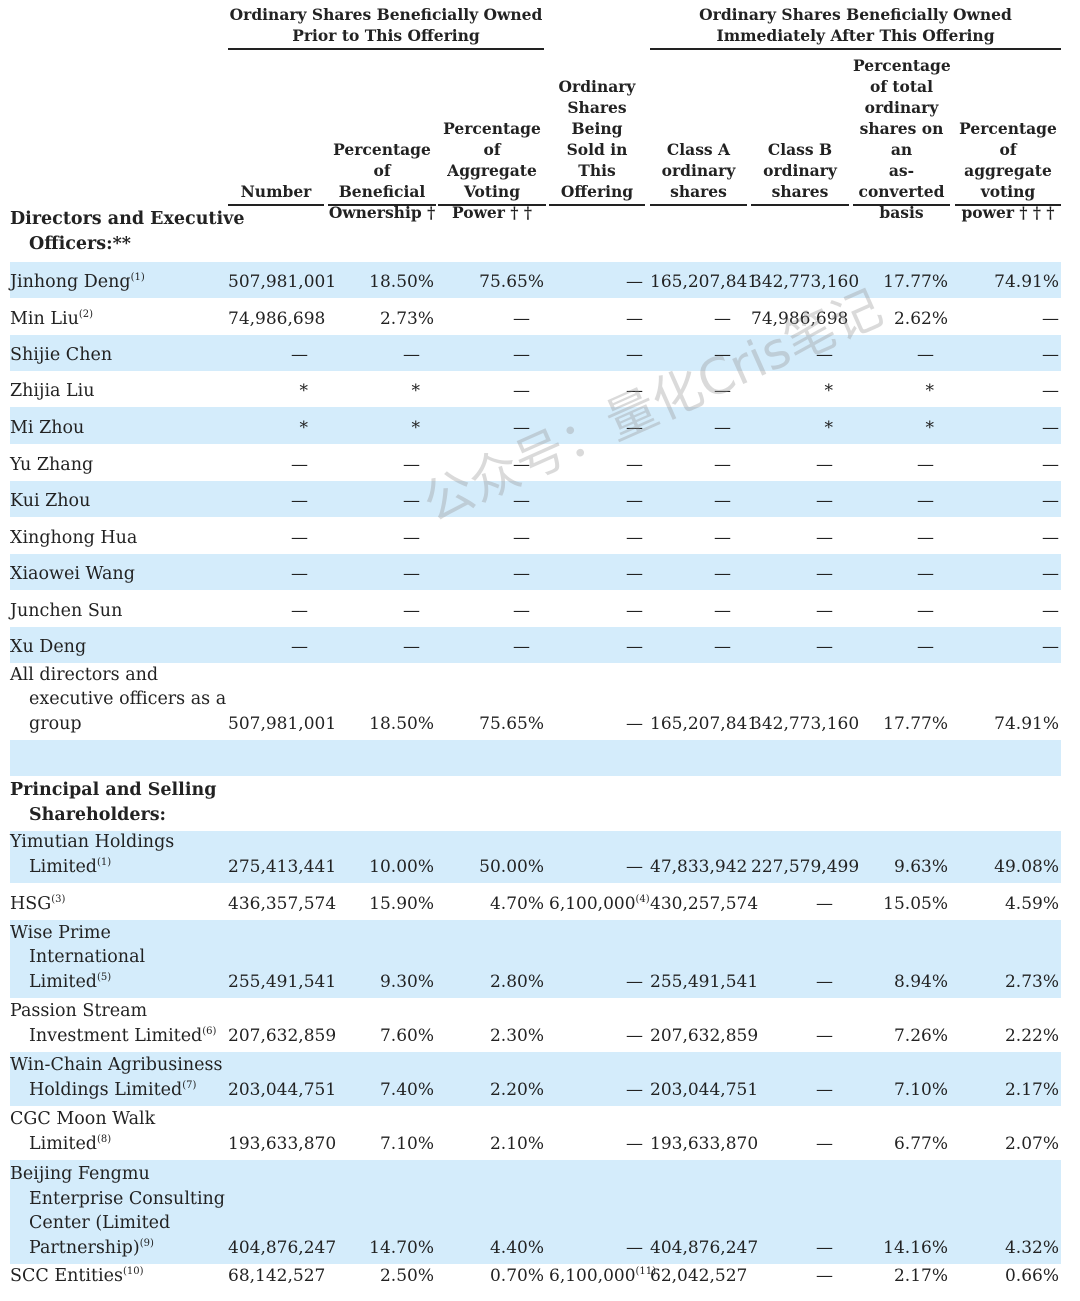  I want to click on footnote-marker: (1), so click(137, 277).